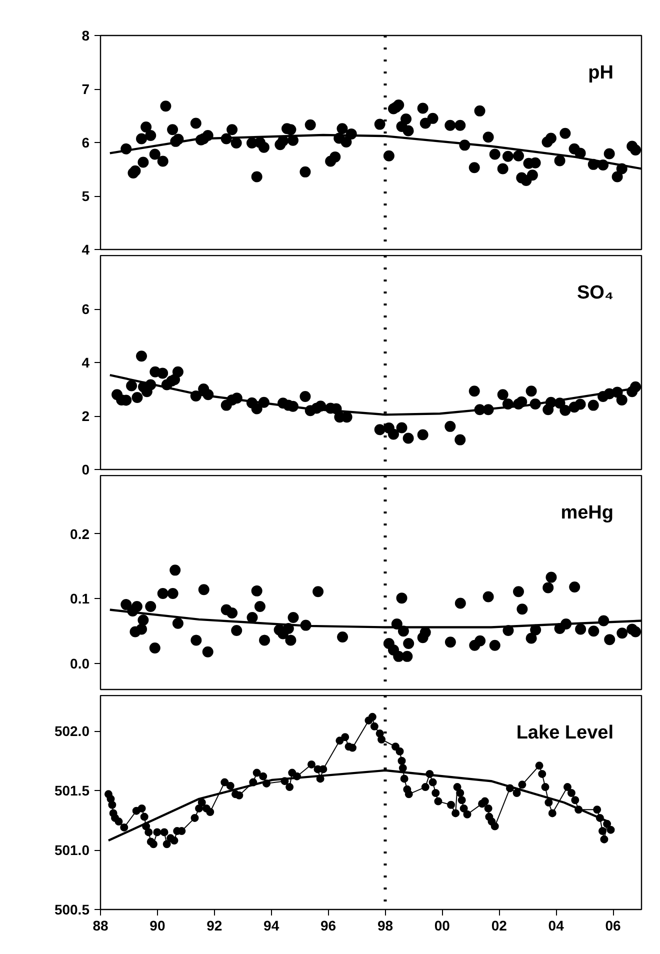 This screenshot has width=660, height=954. I want to click on y-tick-label: 501.5, so click(72, 790).